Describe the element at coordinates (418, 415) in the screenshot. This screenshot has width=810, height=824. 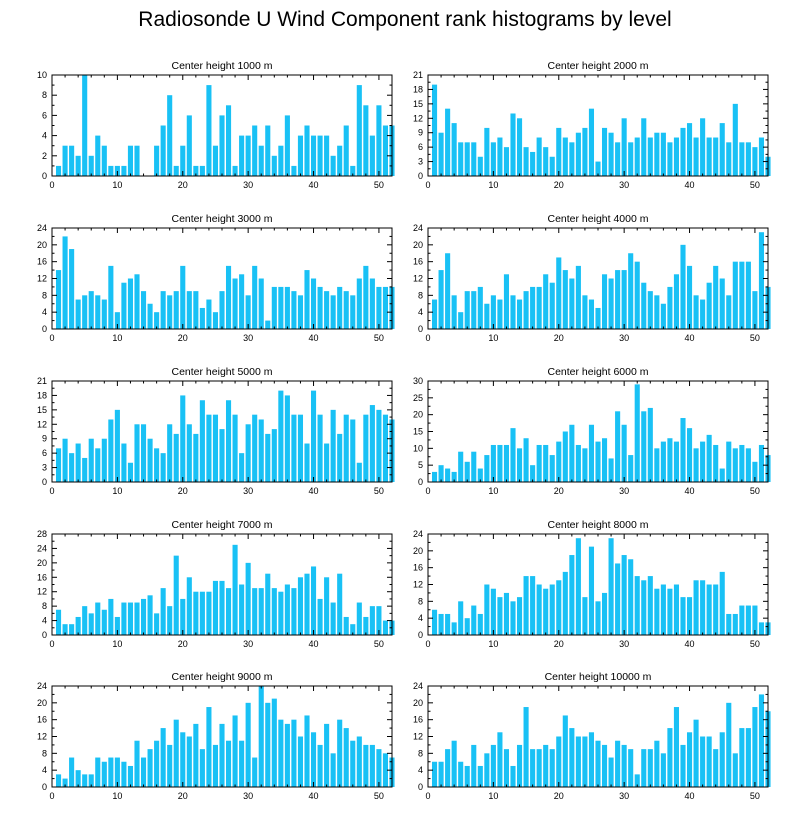
I see `y-tick-label: 20` at that location.